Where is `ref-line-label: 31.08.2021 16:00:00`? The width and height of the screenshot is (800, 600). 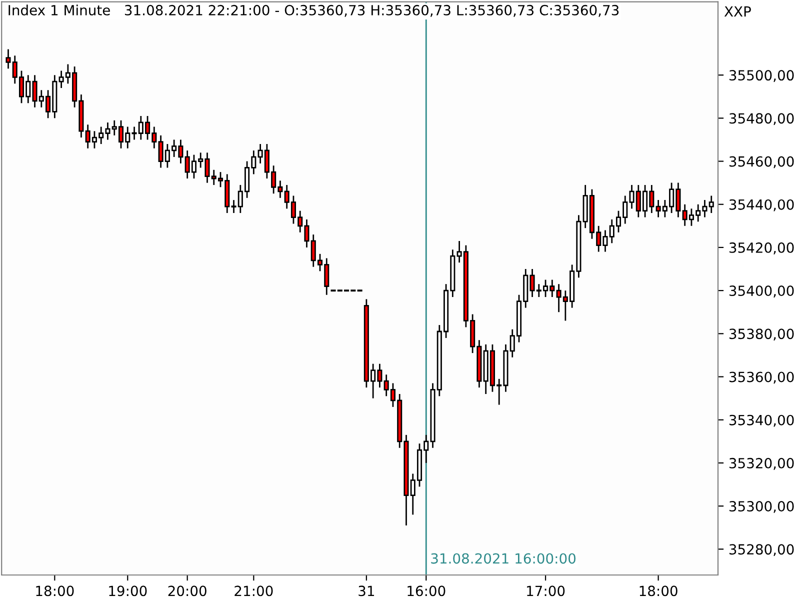 ref-line-label: 31.08.2021 16:00:00 is located at coordinates (503, 558).